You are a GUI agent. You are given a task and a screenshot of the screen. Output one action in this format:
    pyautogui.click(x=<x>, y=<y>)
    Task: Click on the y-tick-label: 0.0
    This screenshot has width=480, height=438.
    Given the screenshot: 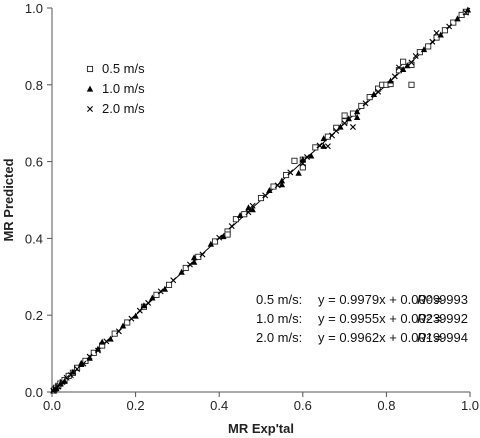 What is the action you would take?
    pyautogui.click(x=34, y=392)
    